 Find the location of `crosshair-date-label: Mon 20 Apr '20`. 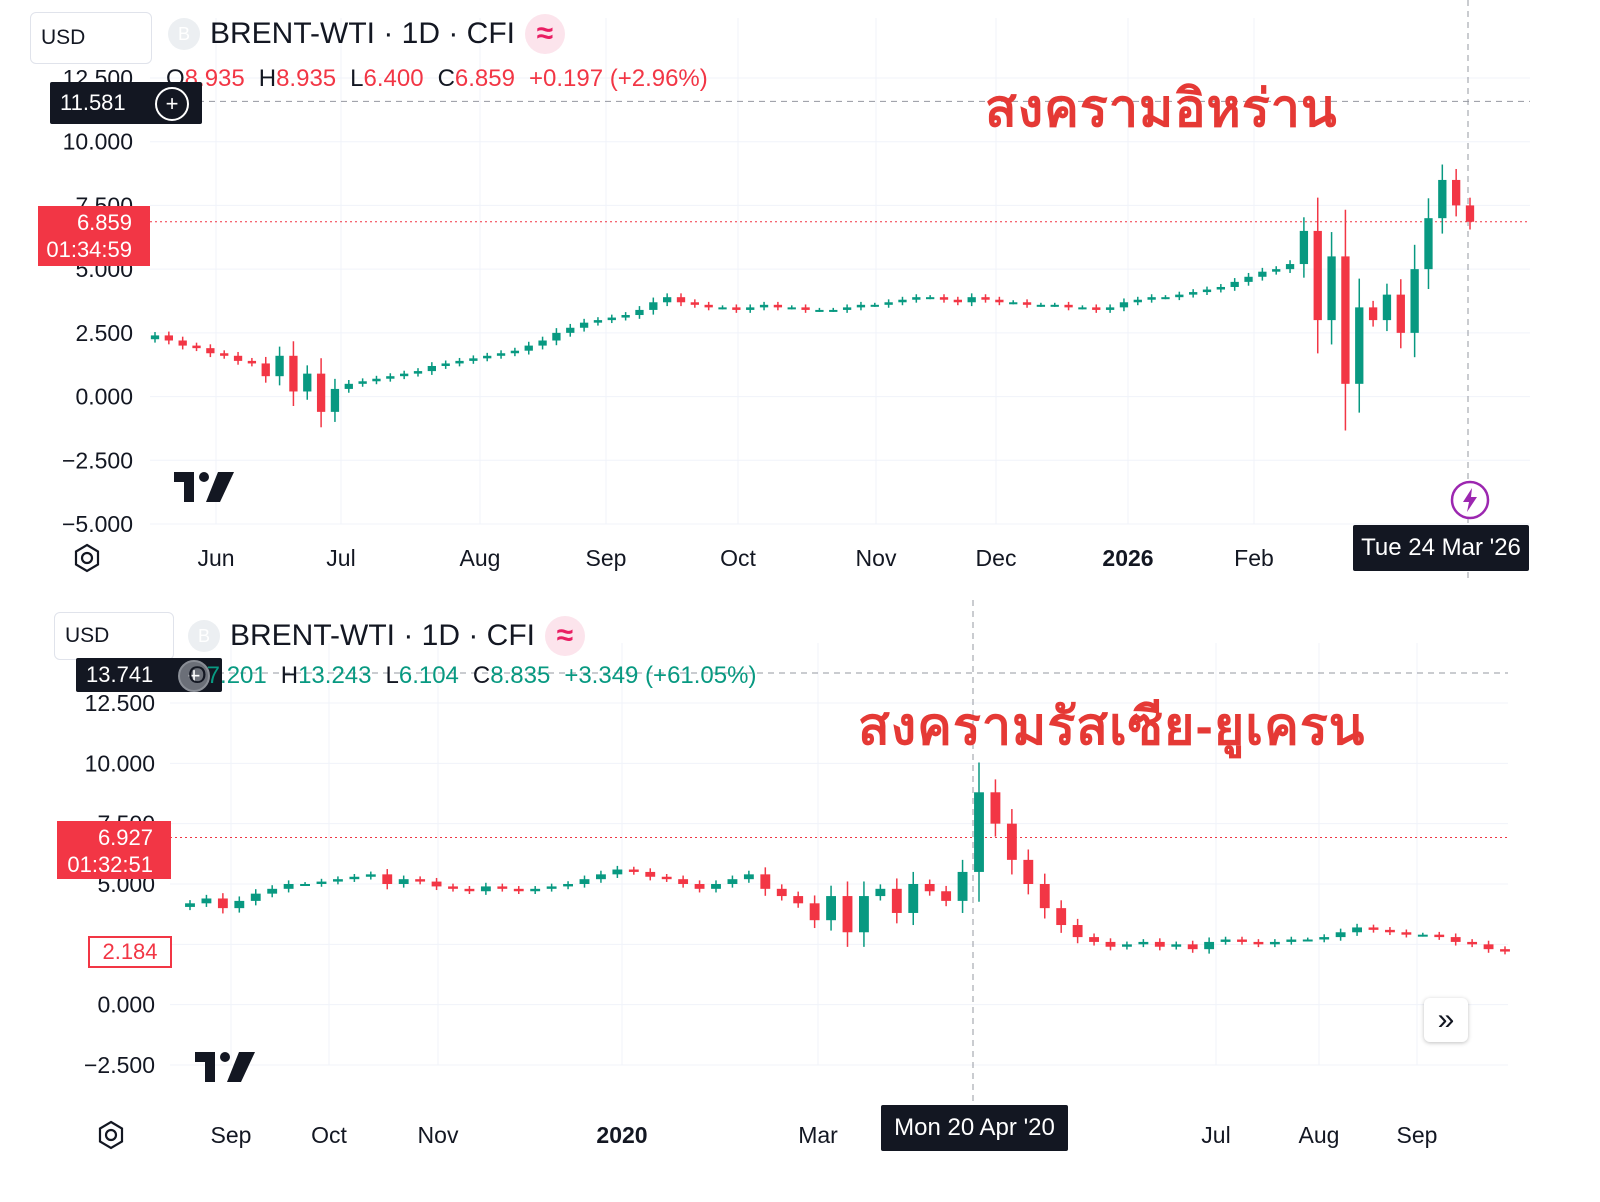

crosshair-date-label: Mon 20 Apr '20 is located at coordinates (974, 1128).